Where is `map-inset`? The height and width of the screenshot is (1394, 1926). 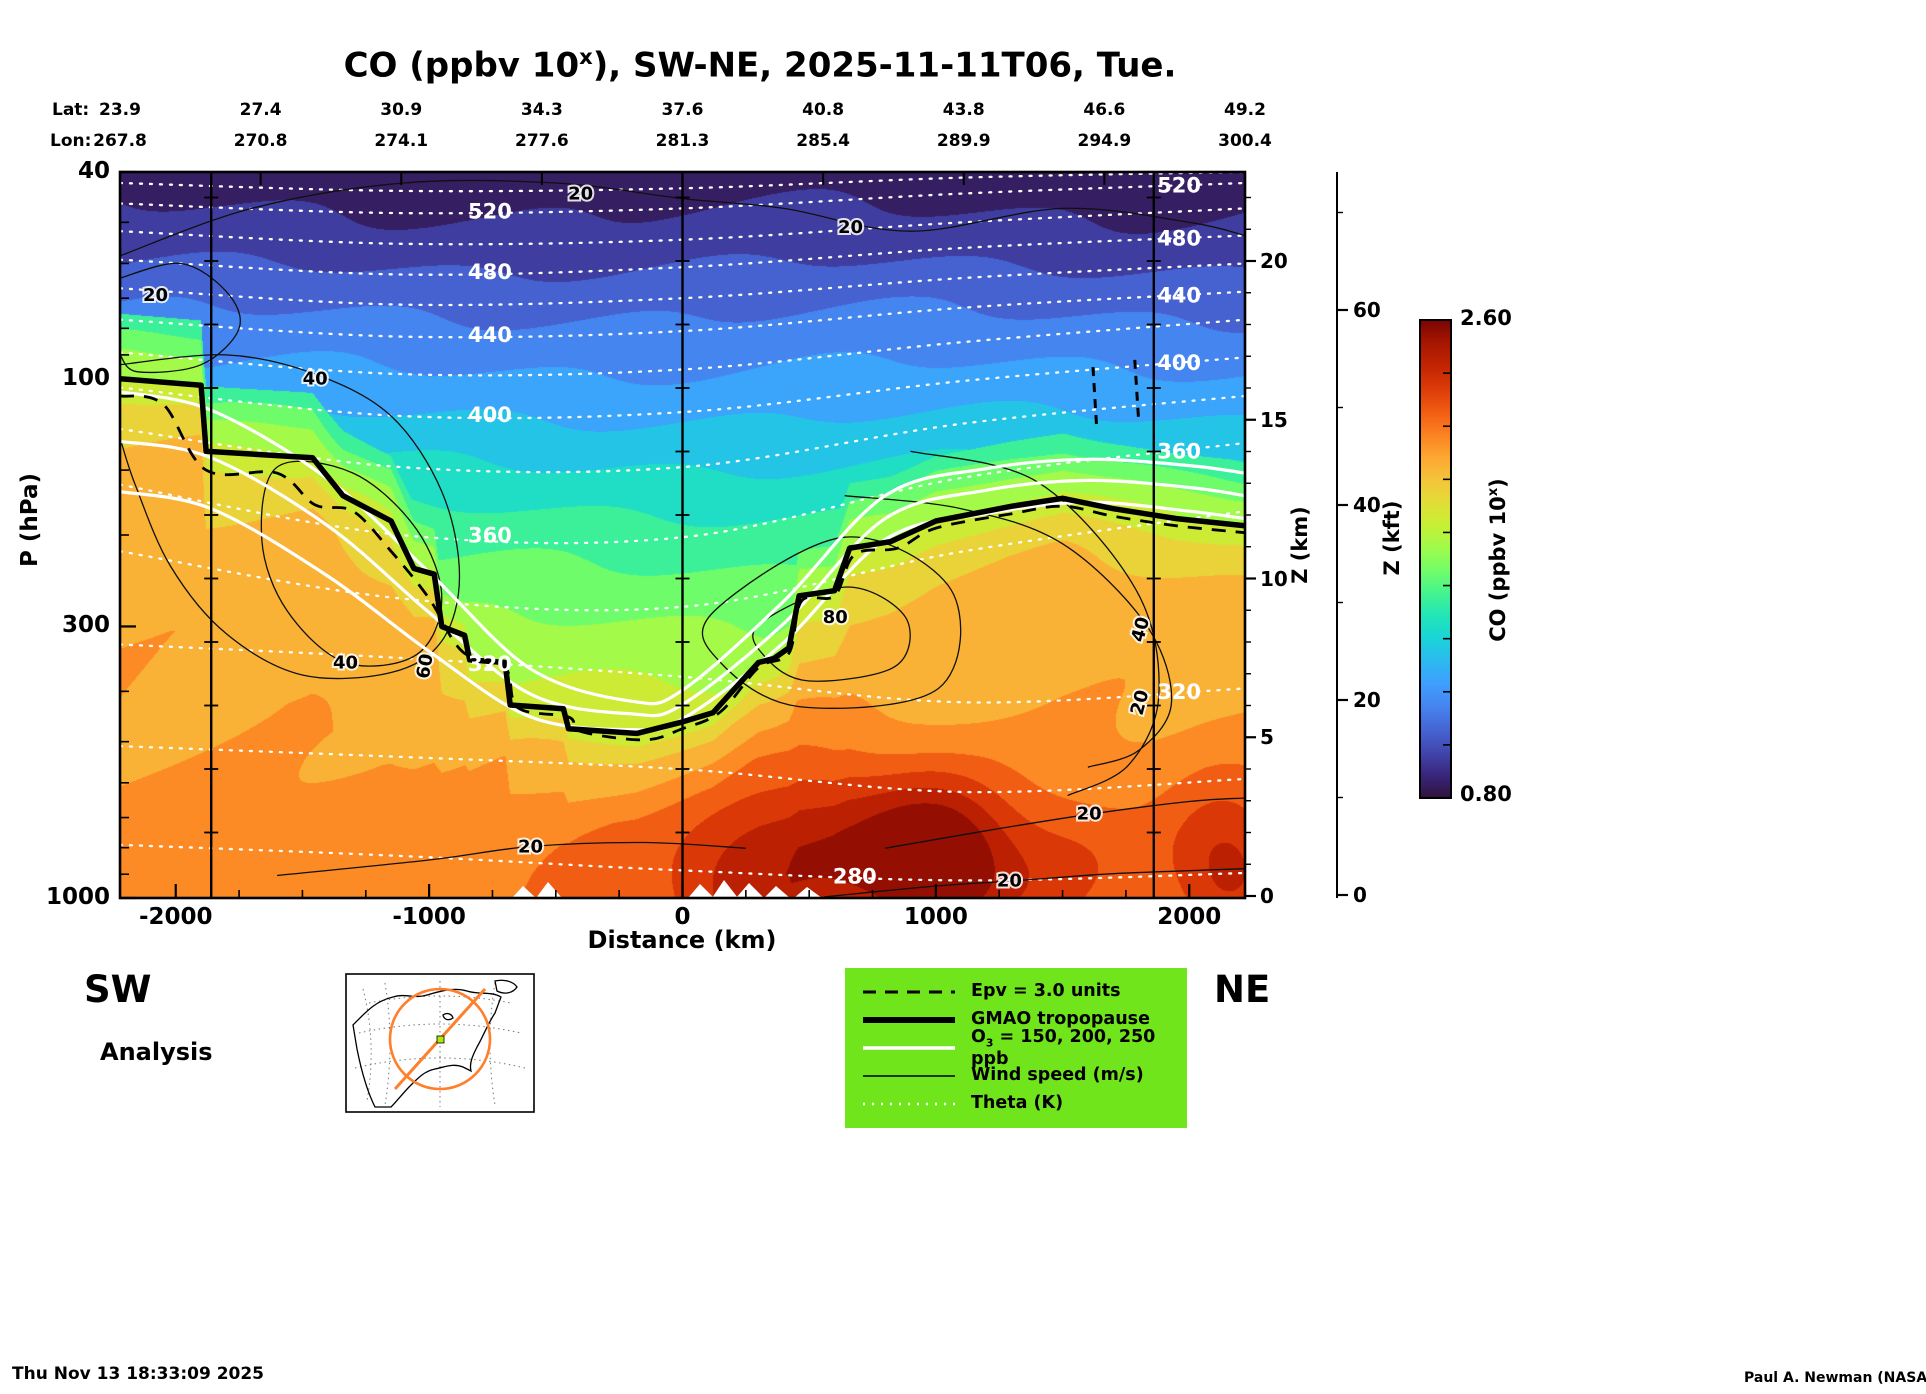 map-inset is located at coordinates (440, 1043).